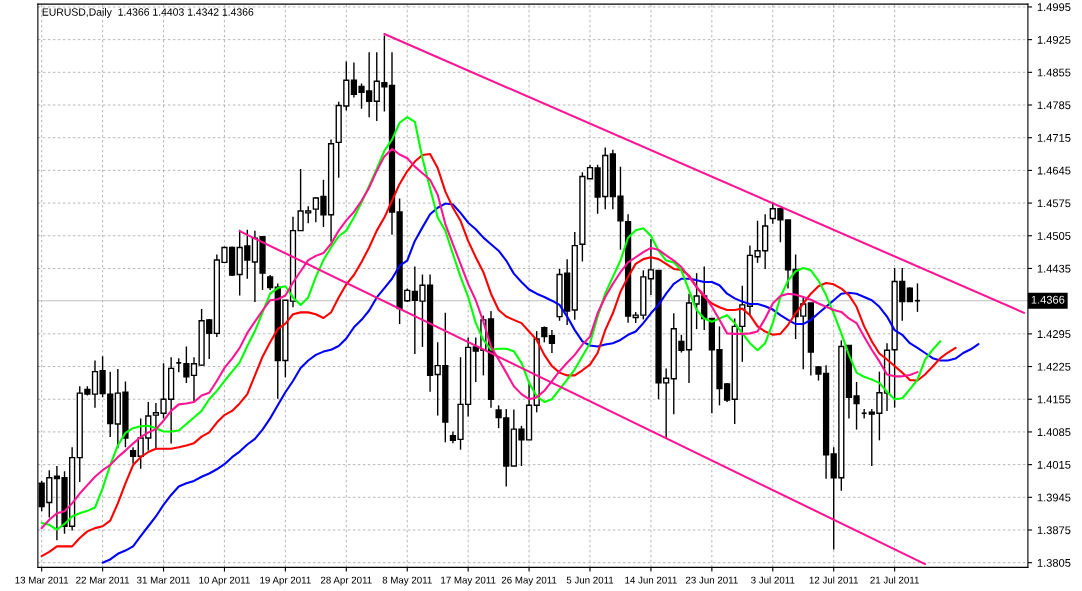 Image resolution: width=1082 pixels, height=591 pixels. What do you see at coordinates (1054, 105) in the screenshot?
I see `y-tick-label: 1.4785` at bounding box center [1054, 105].